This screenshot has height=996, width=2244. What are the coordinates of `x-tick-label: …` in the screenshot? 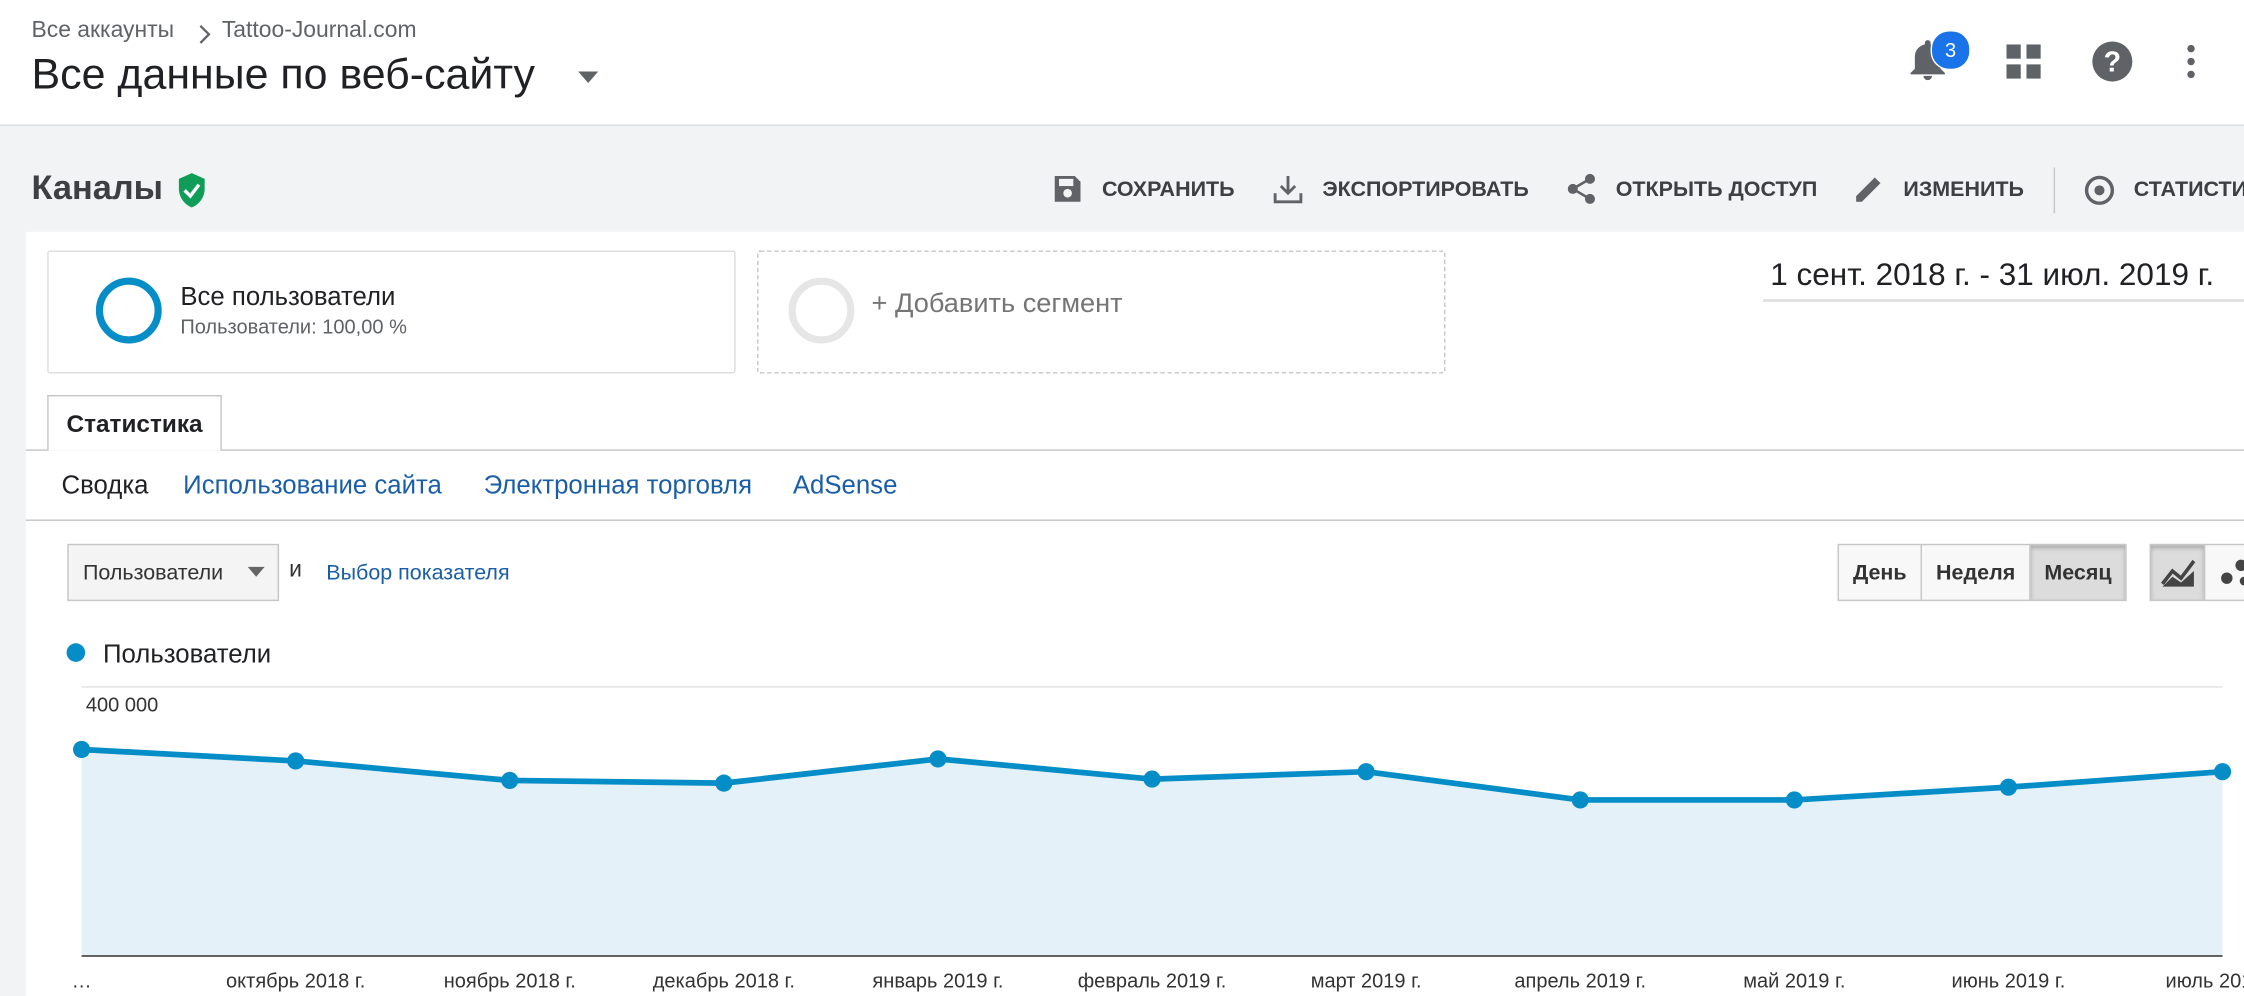 It's located at (82, 981).